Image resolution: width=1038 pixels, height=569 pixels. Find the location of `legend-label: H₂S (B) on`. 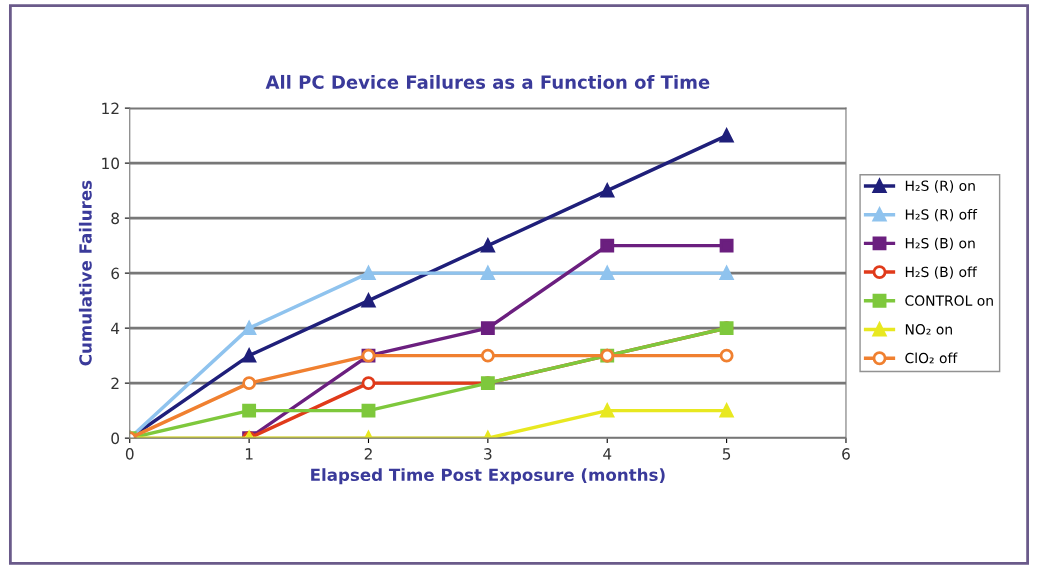

legend-label: H₂S (B) on is located at coordinates (940, 244).